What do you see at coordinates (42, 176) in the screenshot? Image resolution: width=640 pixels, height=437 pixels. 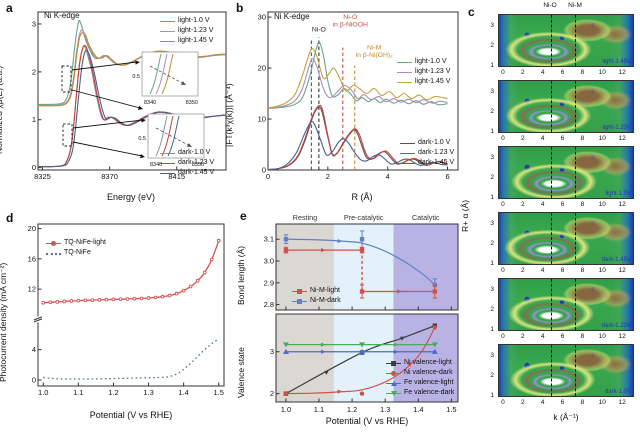 I see `tick-label: 8325` at bounding box center [42, 176].